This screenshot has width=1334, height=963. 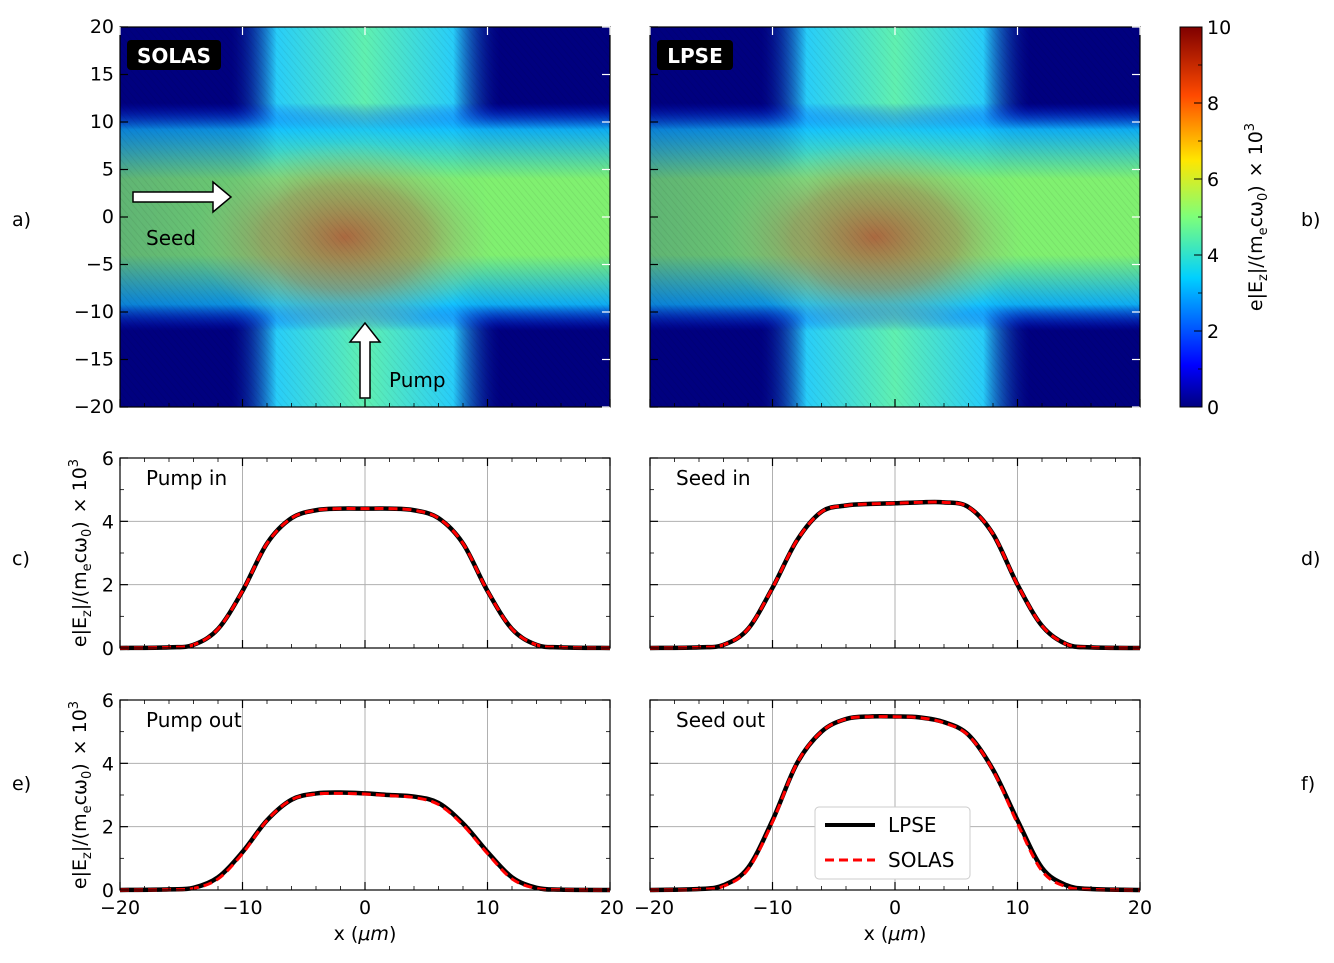 I want to click on map-ytick-label: 10, so click(x=102, y=122).